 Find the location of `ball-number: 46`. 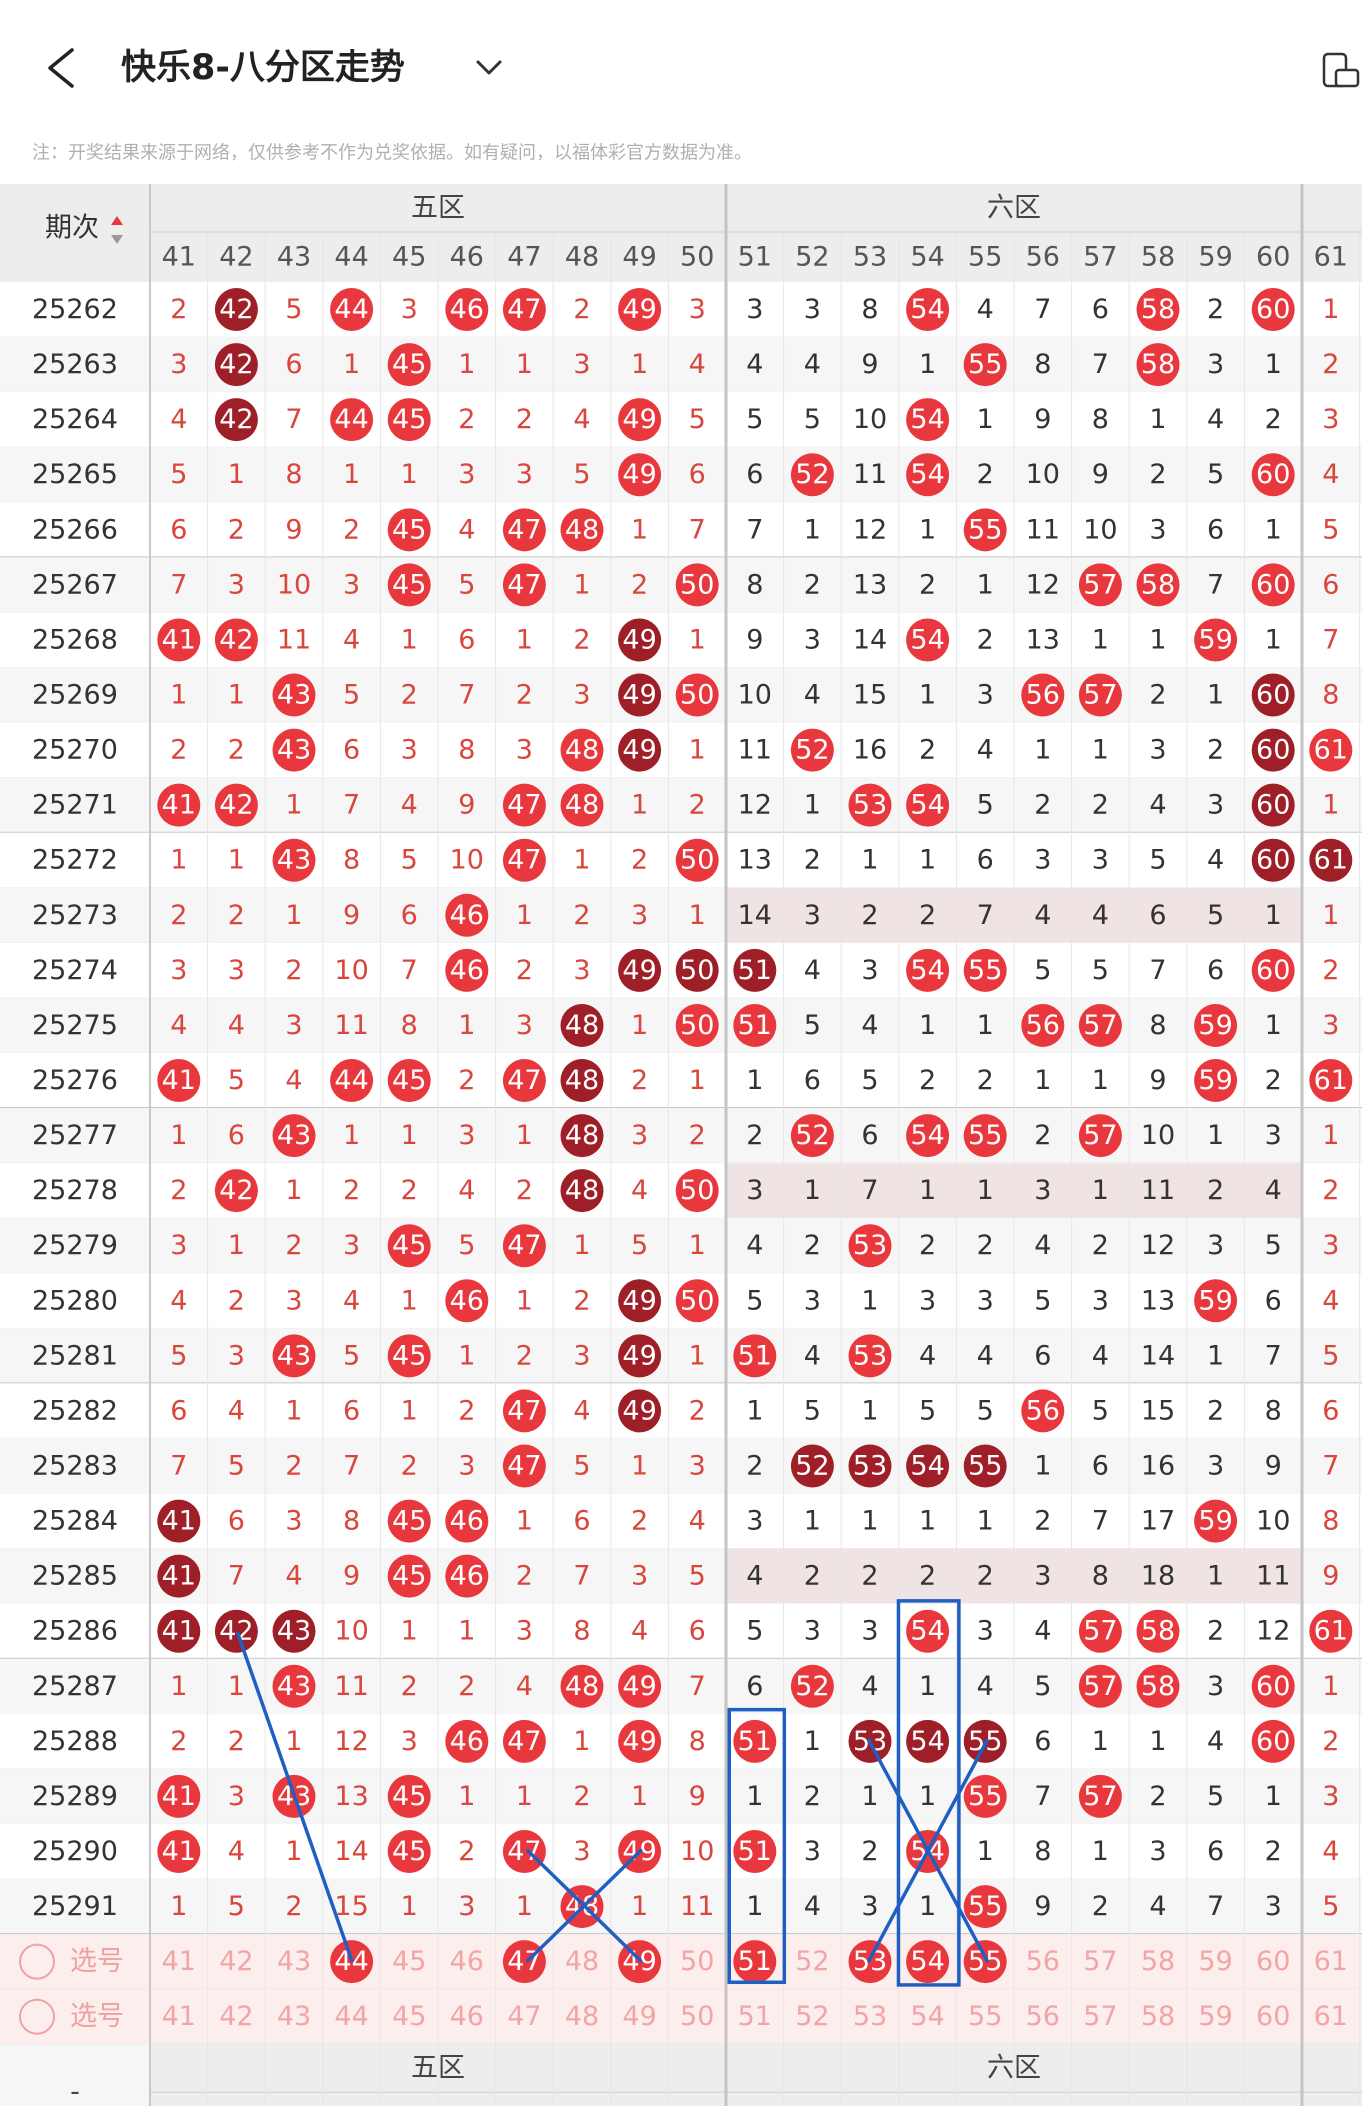

ball-number: 46 is located at coordinates (467, 309).